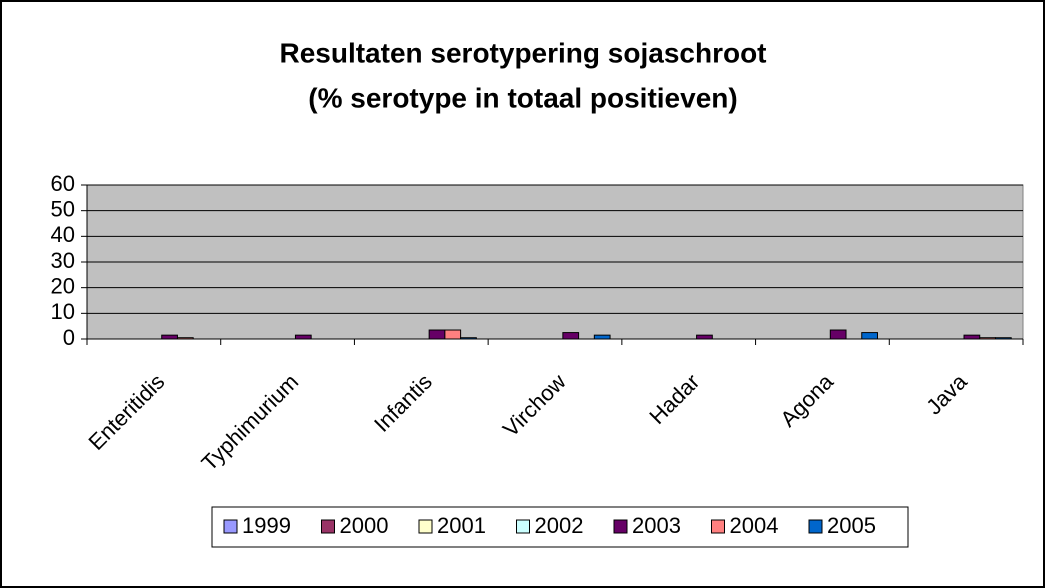 Image resolution: width=1045 pixels, height=588 pixels. Describe the element at coordinates (63, 311) in the screenshot. I see `y-tick-label: 10` at that location.